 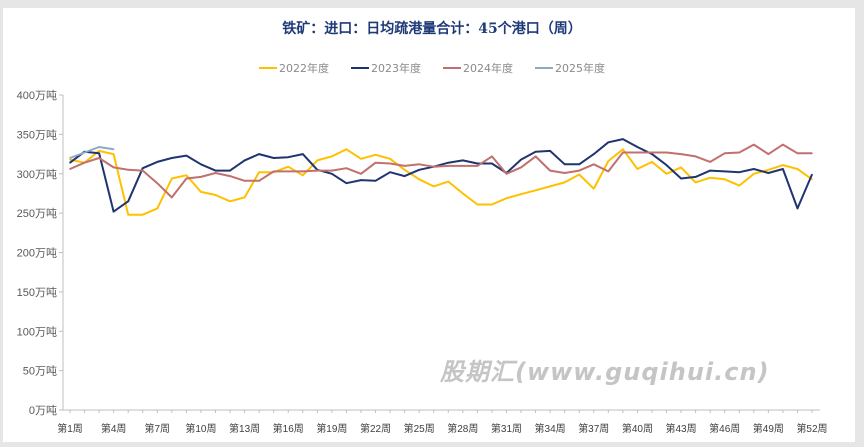 I want to click on legend-item-2023: 2023年度, so click(x=386, y=68).